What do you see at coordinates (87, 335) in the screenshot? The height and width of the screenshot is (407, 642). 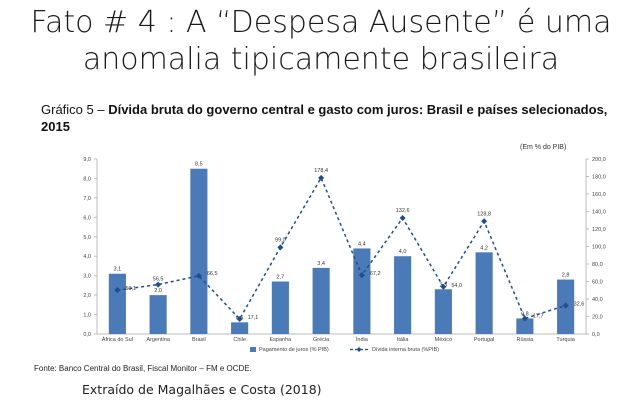 I see `left-axis-tick-label: 0,0` at bounding box center [87, 335].